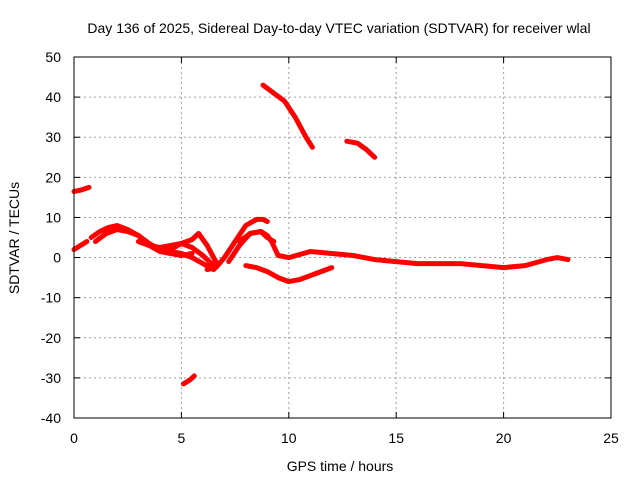 The height and width of the screenshot is (480, 640). I want to click on y-axis-label: SDTVAR / TECUs, so click(14, 238).